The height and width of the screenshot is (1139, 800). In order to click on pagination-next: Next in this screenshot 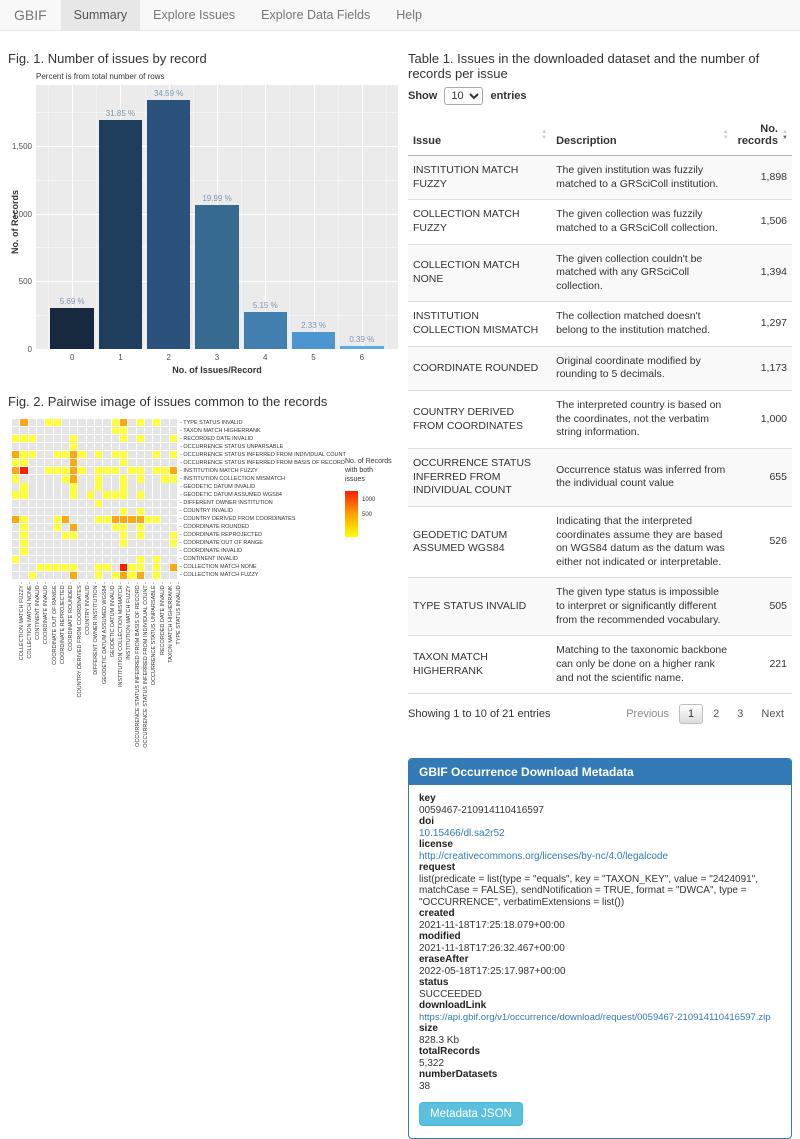, I will do `click(772, 714)`.